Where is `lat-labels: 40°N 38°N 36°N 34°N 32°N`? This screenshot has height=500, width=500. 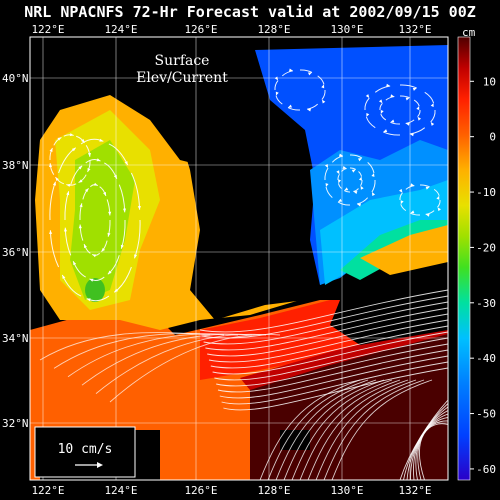 lat-labels: 40°N 38°N 36°N 34°N 32°N is located at coordinates (15, 251).